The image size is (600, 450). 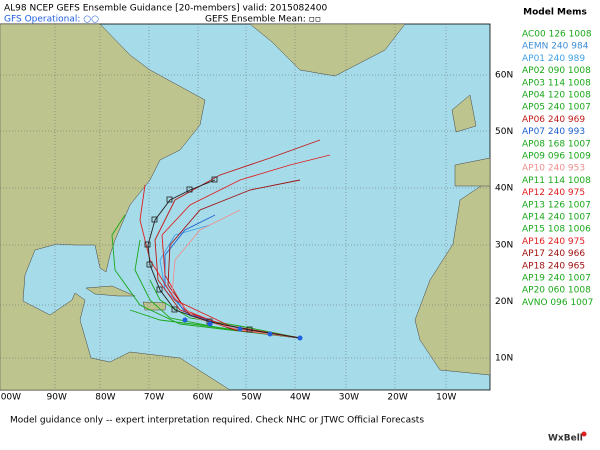 What do you see at coordinates (556, 218) in the screenshot?
I see `legend-entry: AP14 240 1007` at bounding box center [556, 218].